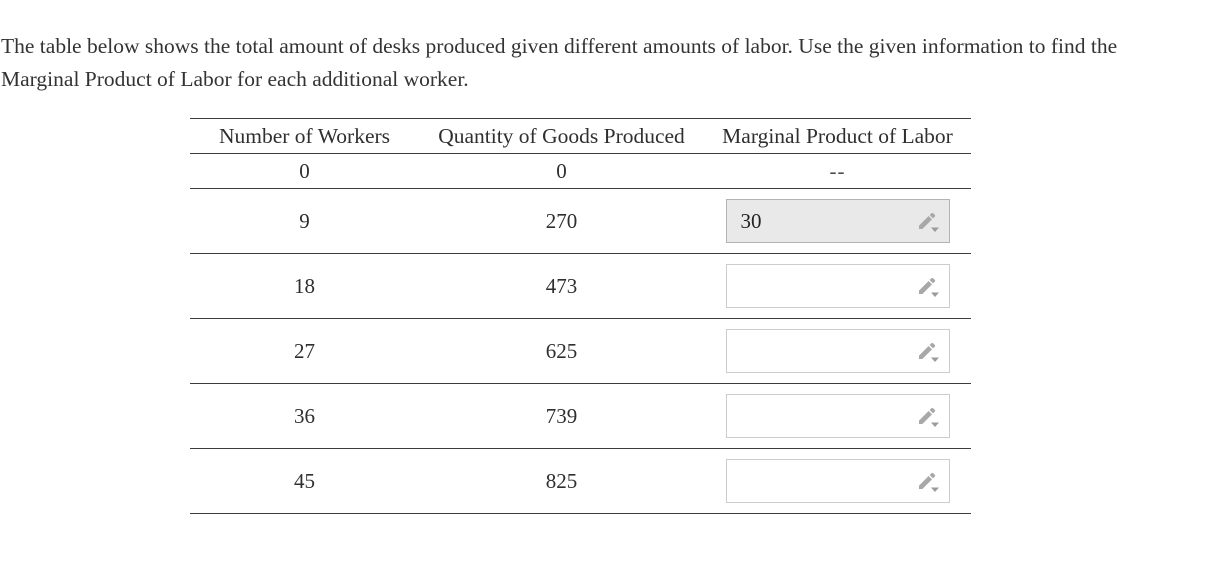 The width and height of the screenshot is (1205, 562). I want to click on quantity-cell: 625, so click(561, 351).